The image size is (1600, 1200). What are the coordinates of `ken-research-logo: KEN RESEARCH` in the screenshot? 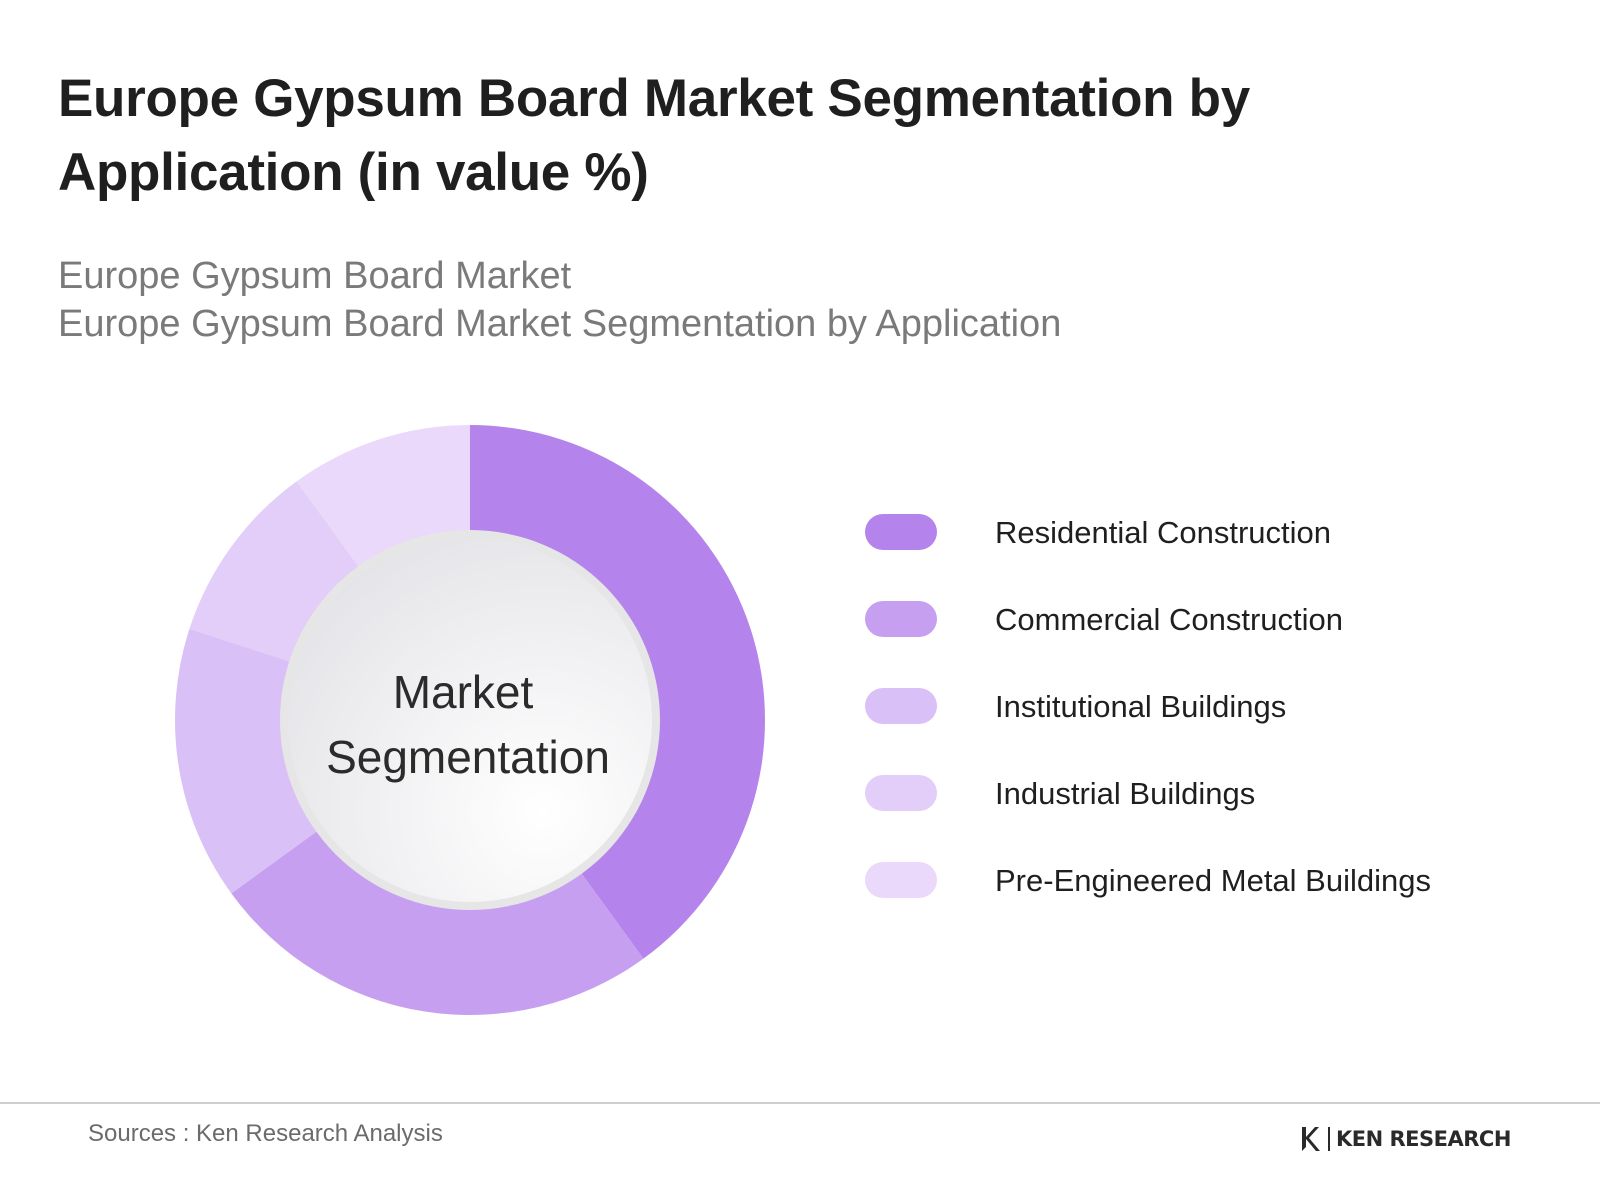 It's located at (1405, 1139).